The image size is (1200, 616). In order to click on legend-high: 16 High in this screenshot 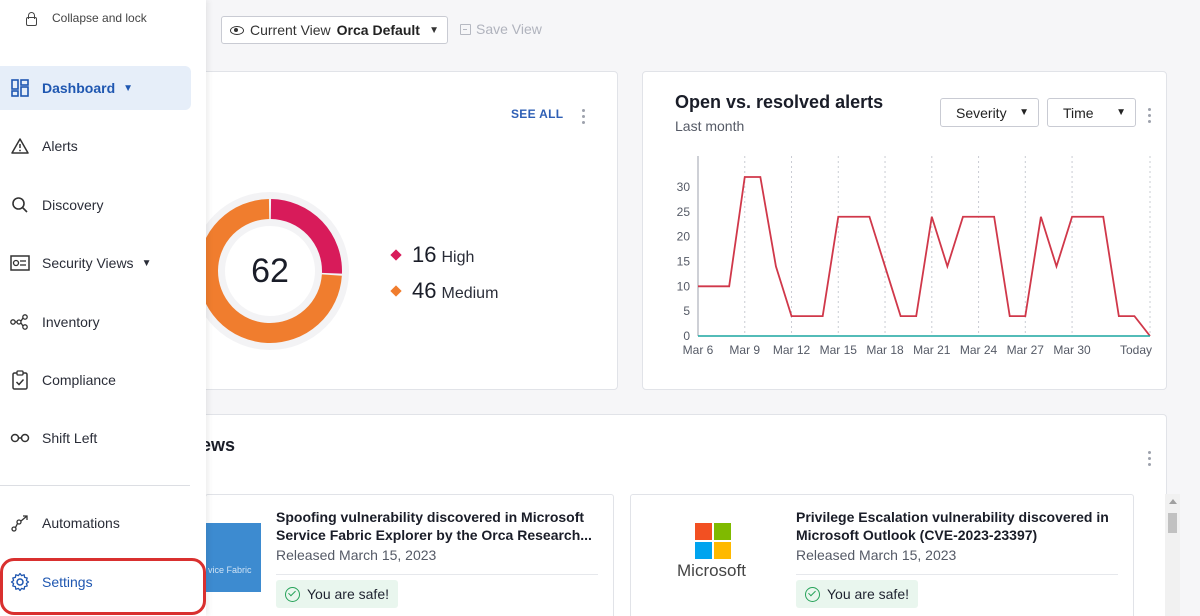, I will do `click(432, 255)`.